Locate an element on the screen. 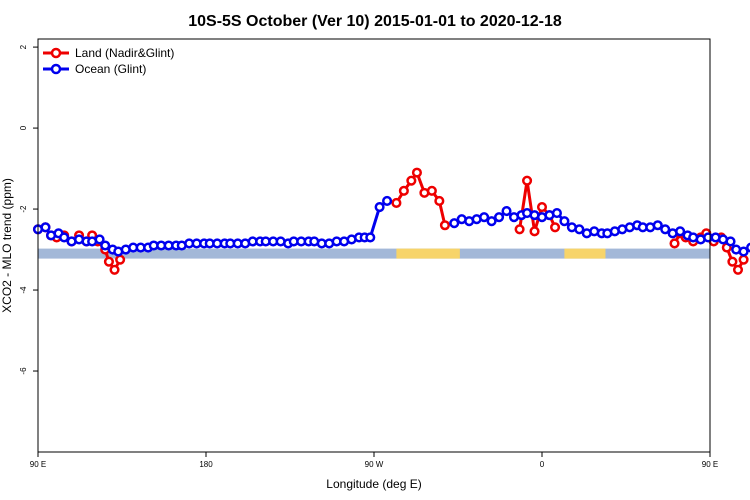  legend-ocean-label: Ocean (Glint) is located at coordinates (110, 69).